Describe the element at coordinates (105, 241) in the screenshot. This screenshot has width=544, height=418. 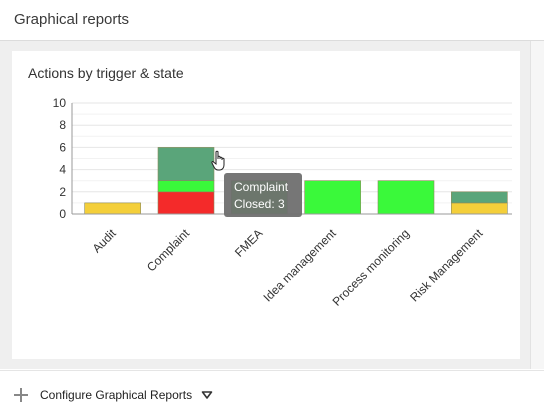
I see `x-tick-label: Audit` at that location.